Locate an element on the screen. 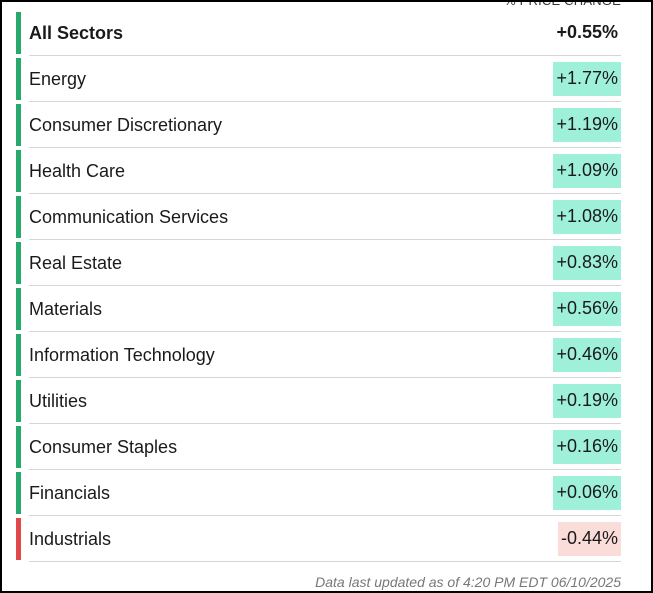 The width and height of the screenshot is (653, 593). sector-row: Financials +0.06% is located at coordinates (318, 493).